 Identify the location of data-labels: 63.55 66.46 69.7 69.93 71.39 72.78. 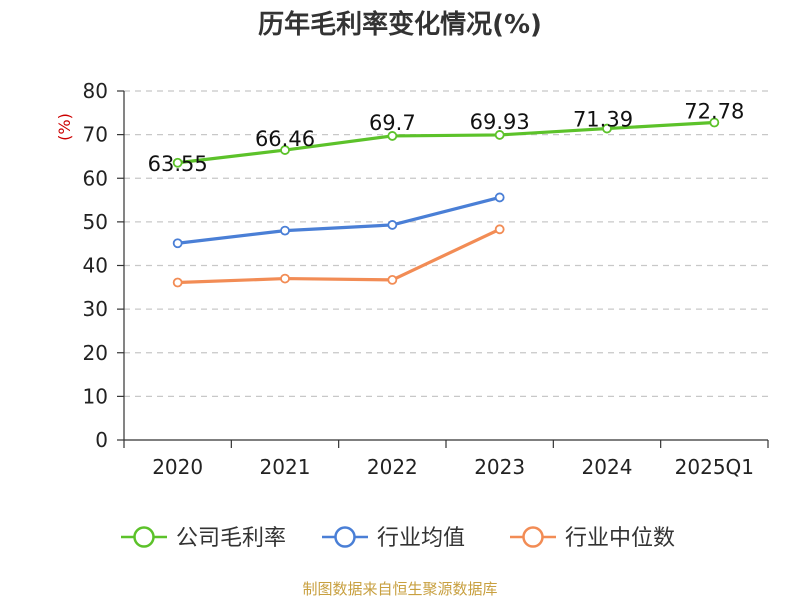
(446, 137).